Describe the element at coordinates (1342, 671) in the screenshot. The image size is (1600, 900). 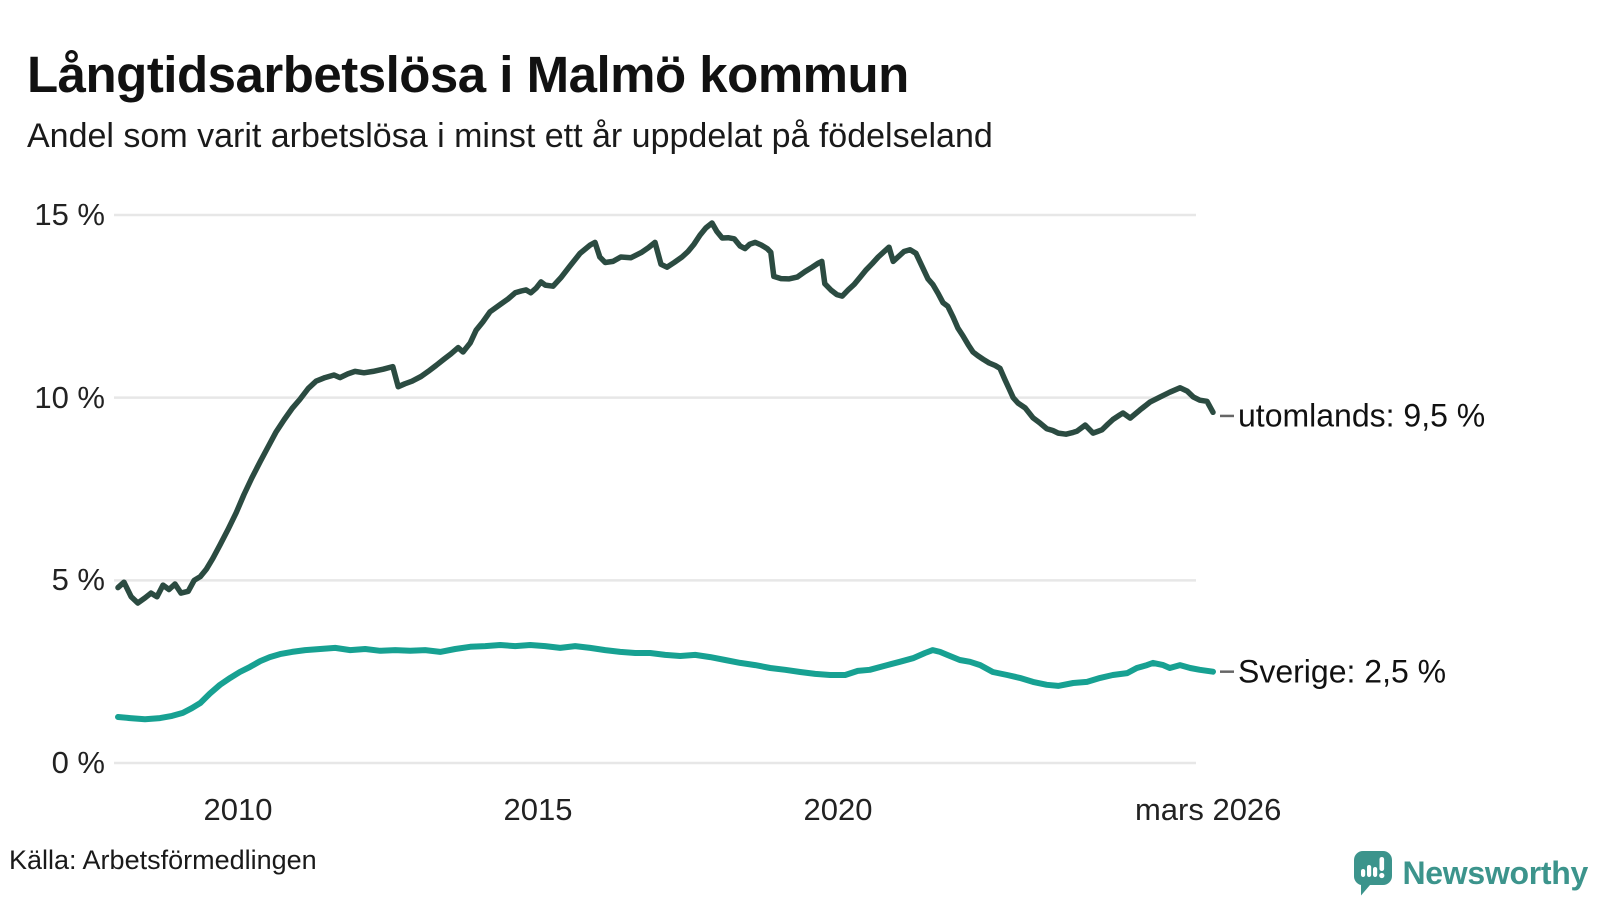
I see `series-end-label-Sverige: Sverige: 2,5 %` at that location.